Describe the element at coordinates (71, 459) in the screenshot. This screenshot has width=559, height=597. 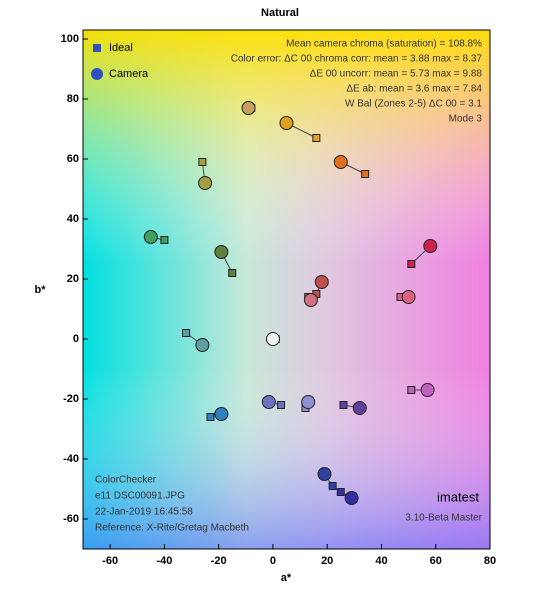
I see `y-tick-label: -40` at that location.